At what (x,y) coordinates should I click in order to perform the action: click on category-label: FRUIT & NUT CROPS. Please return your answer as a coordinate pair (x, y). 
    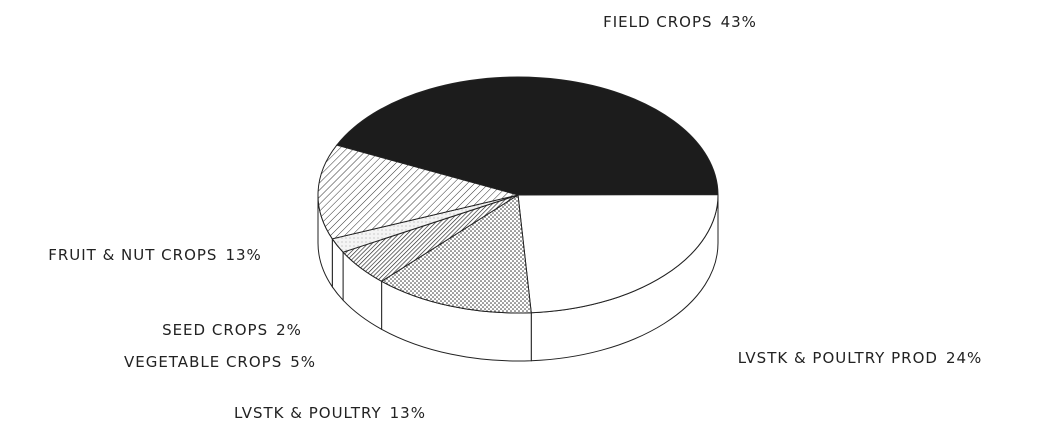
    Looking at the image, I should click on (132, 255).